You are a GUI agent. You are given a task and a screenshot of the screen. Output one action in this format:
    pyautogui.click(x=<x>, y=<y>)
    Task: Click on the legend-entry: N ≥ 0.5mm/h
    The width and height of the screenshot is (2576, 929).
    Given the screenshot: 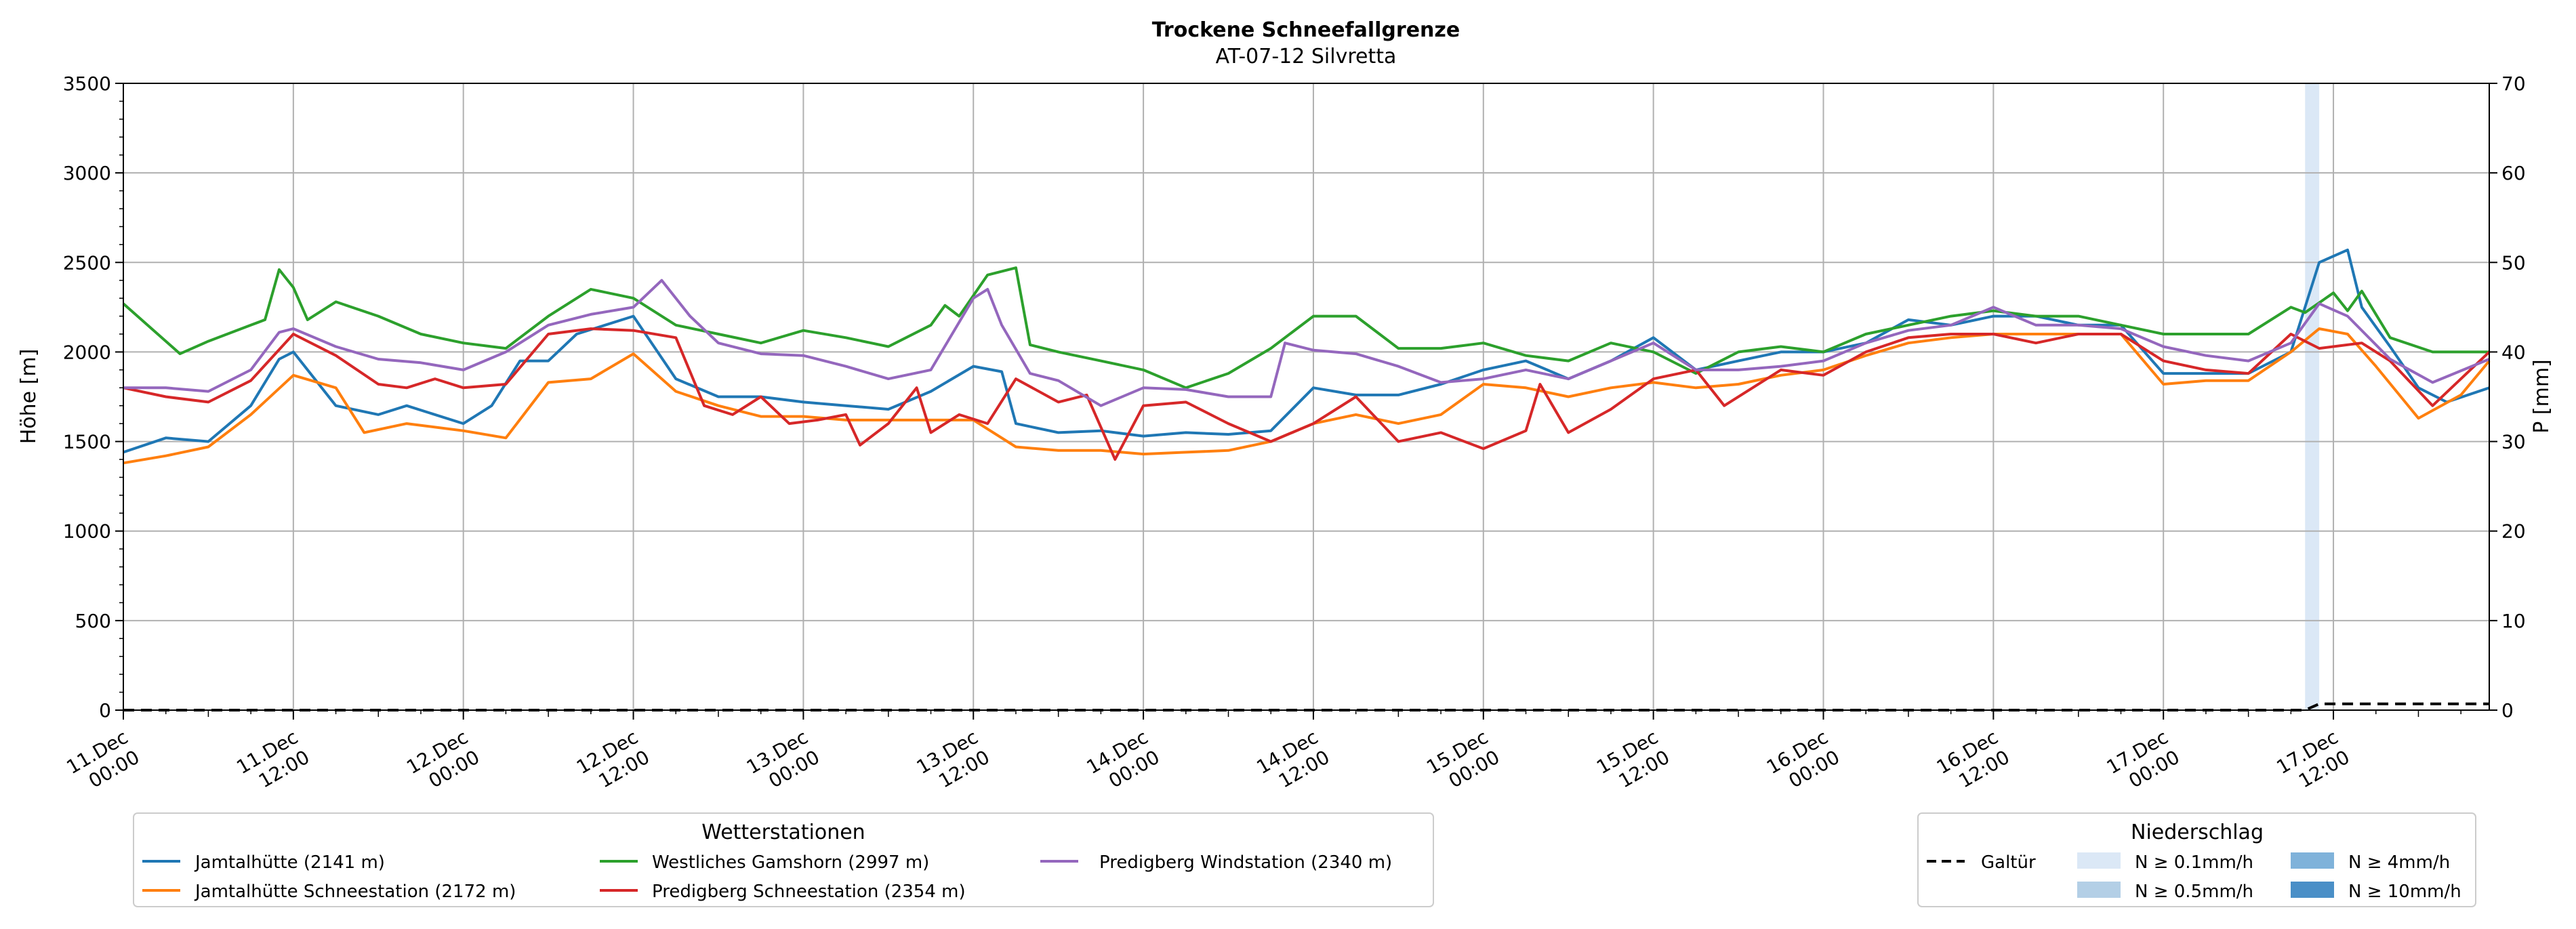 What is the action you would take?
    pyautogui.click(x=2165, y=892)
    